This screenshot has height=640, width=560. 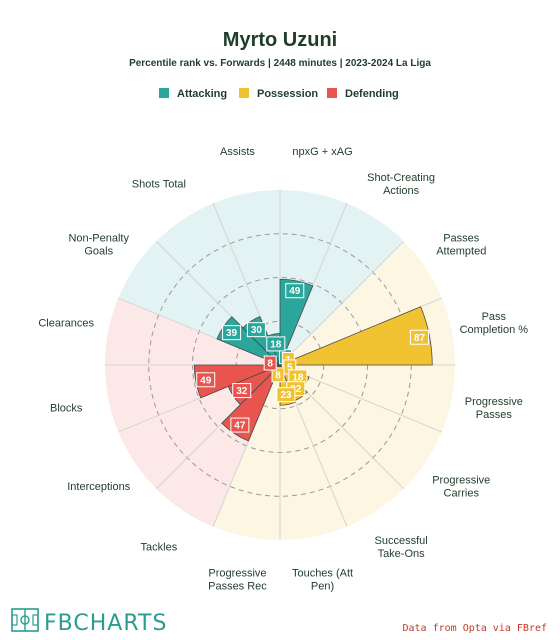 I want to click on pitch-icon, so click(x=25, y=620).